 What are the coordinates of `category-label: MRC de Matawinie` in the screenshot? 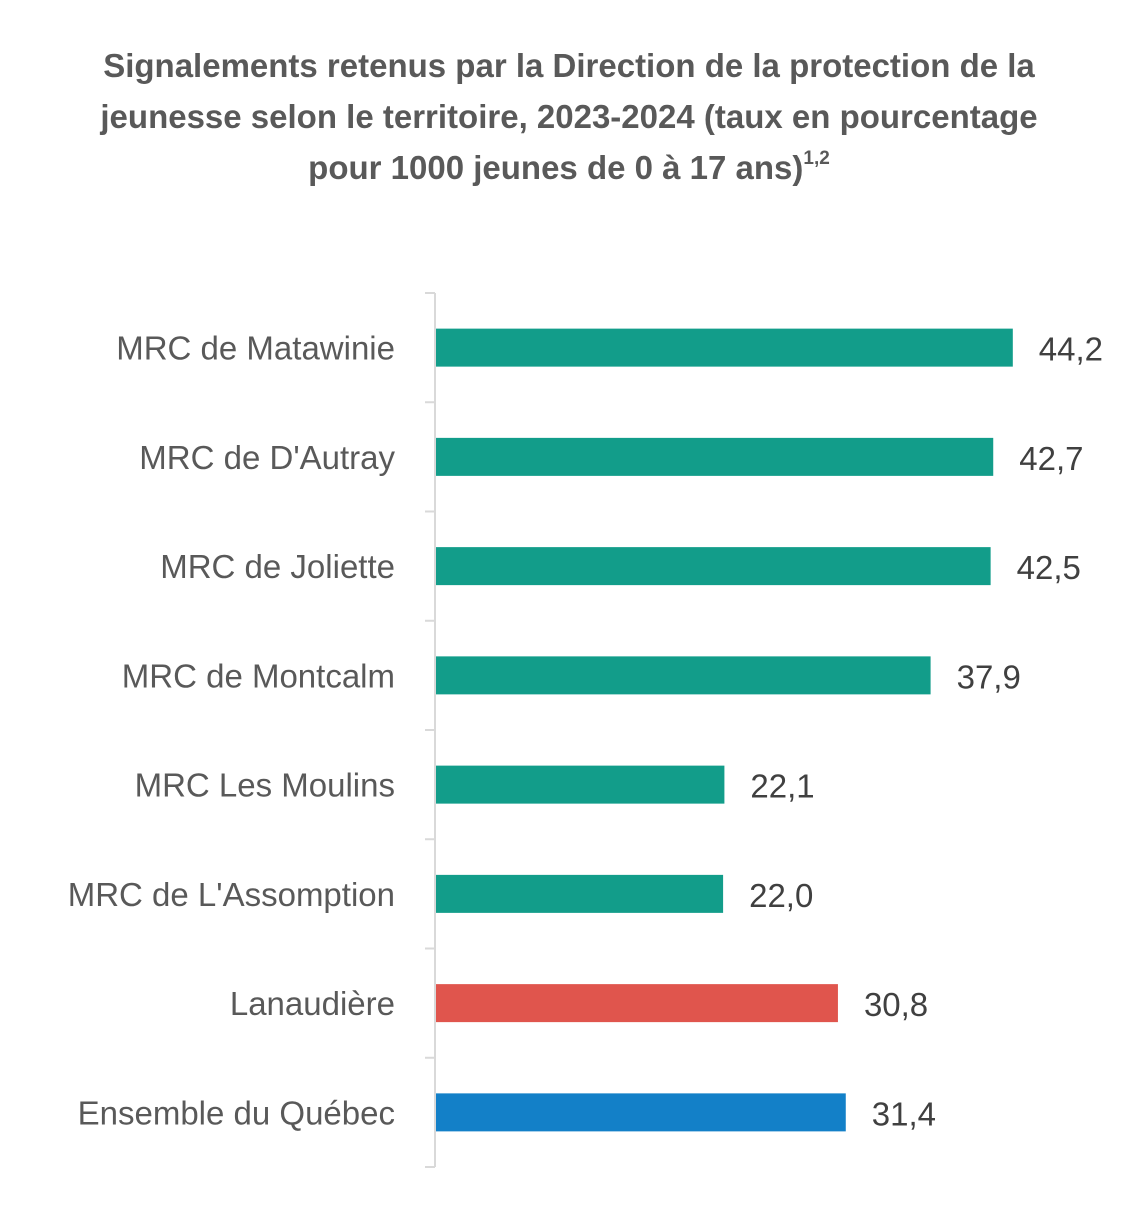 It's located at (255, 348).